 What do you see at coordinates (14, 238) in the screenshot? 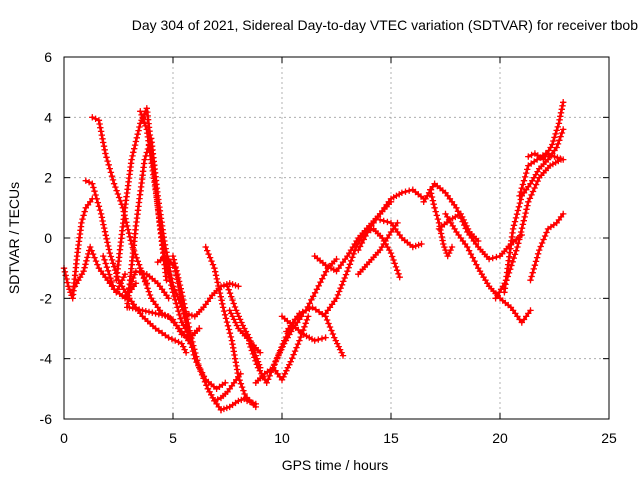
I see `y-axis-title: SDTVAR / TECUs` at bounding box center [14, 238].